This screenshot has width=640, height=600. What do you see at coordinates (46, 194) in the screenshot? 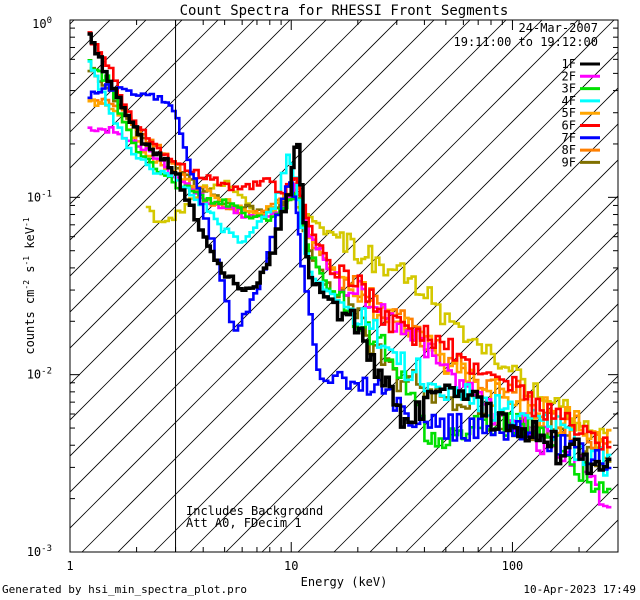
I see `y-tick-exponent: -1` at bounding box center [46, 194].